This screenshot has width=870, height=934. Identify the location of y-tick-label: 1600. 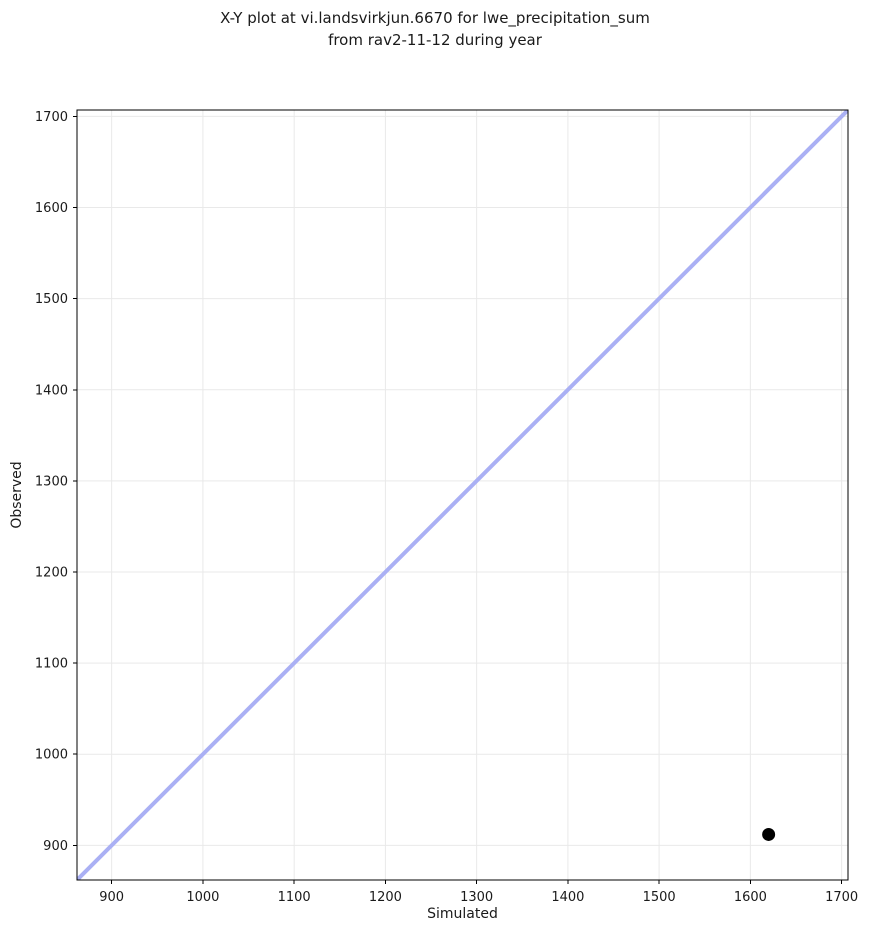
(51, 208).